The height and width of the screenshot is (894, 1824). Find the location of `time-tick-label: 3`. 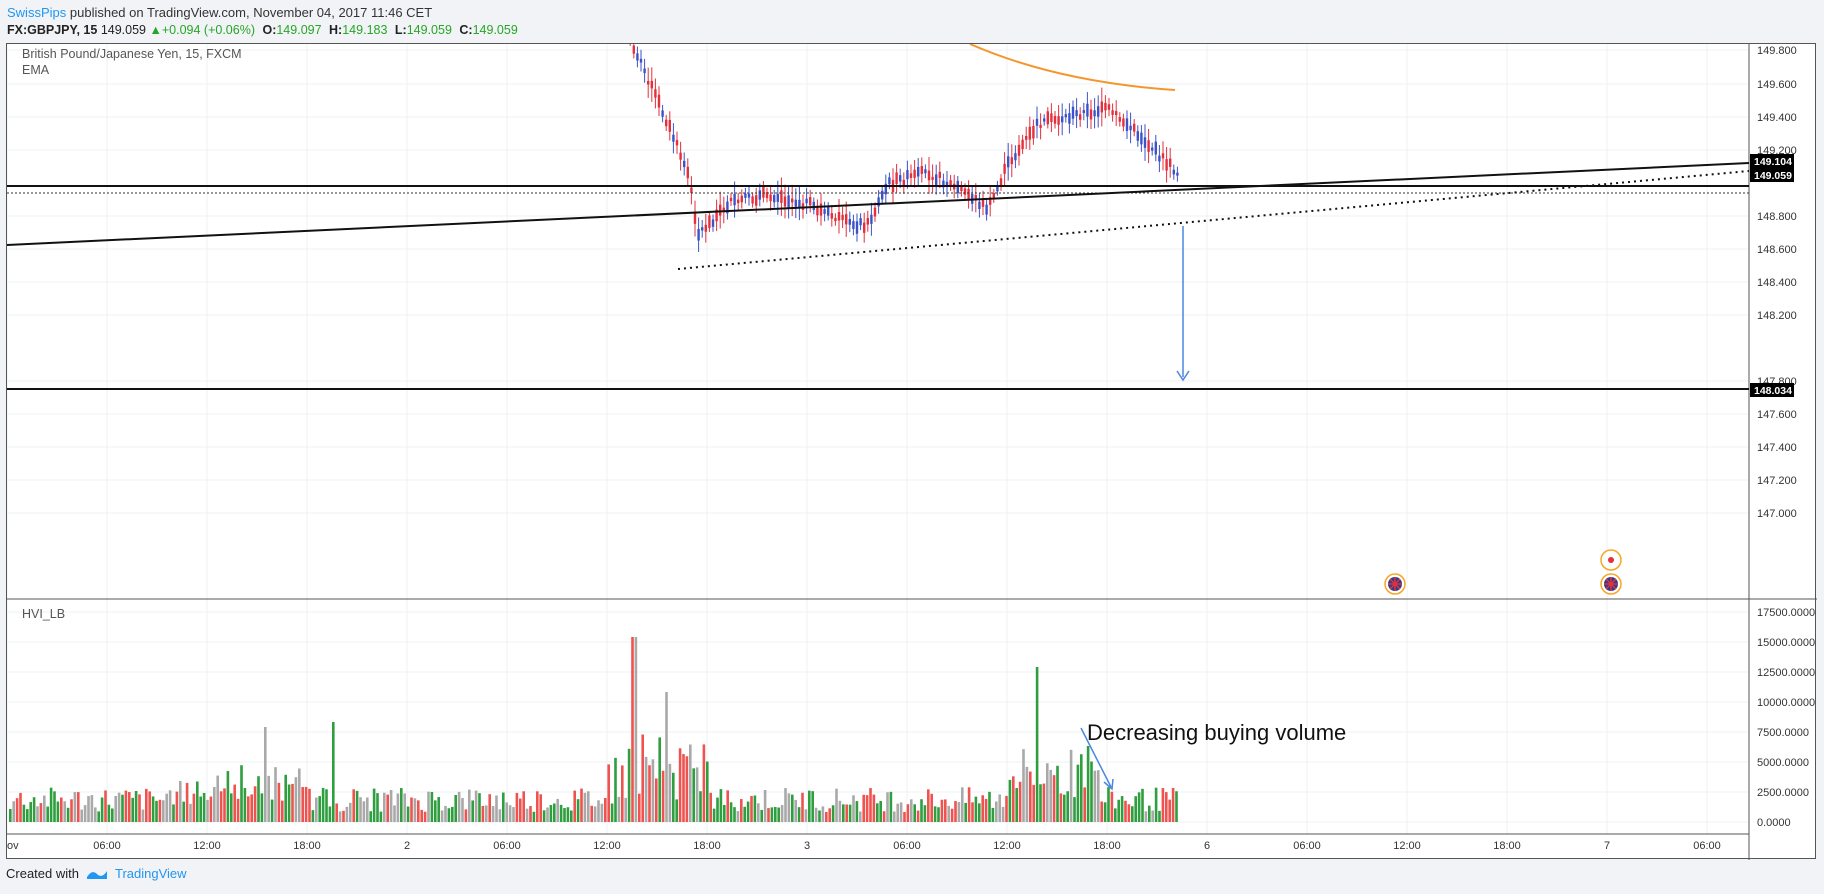

time-tick-label: 3 is located at coordinates (807, 846).